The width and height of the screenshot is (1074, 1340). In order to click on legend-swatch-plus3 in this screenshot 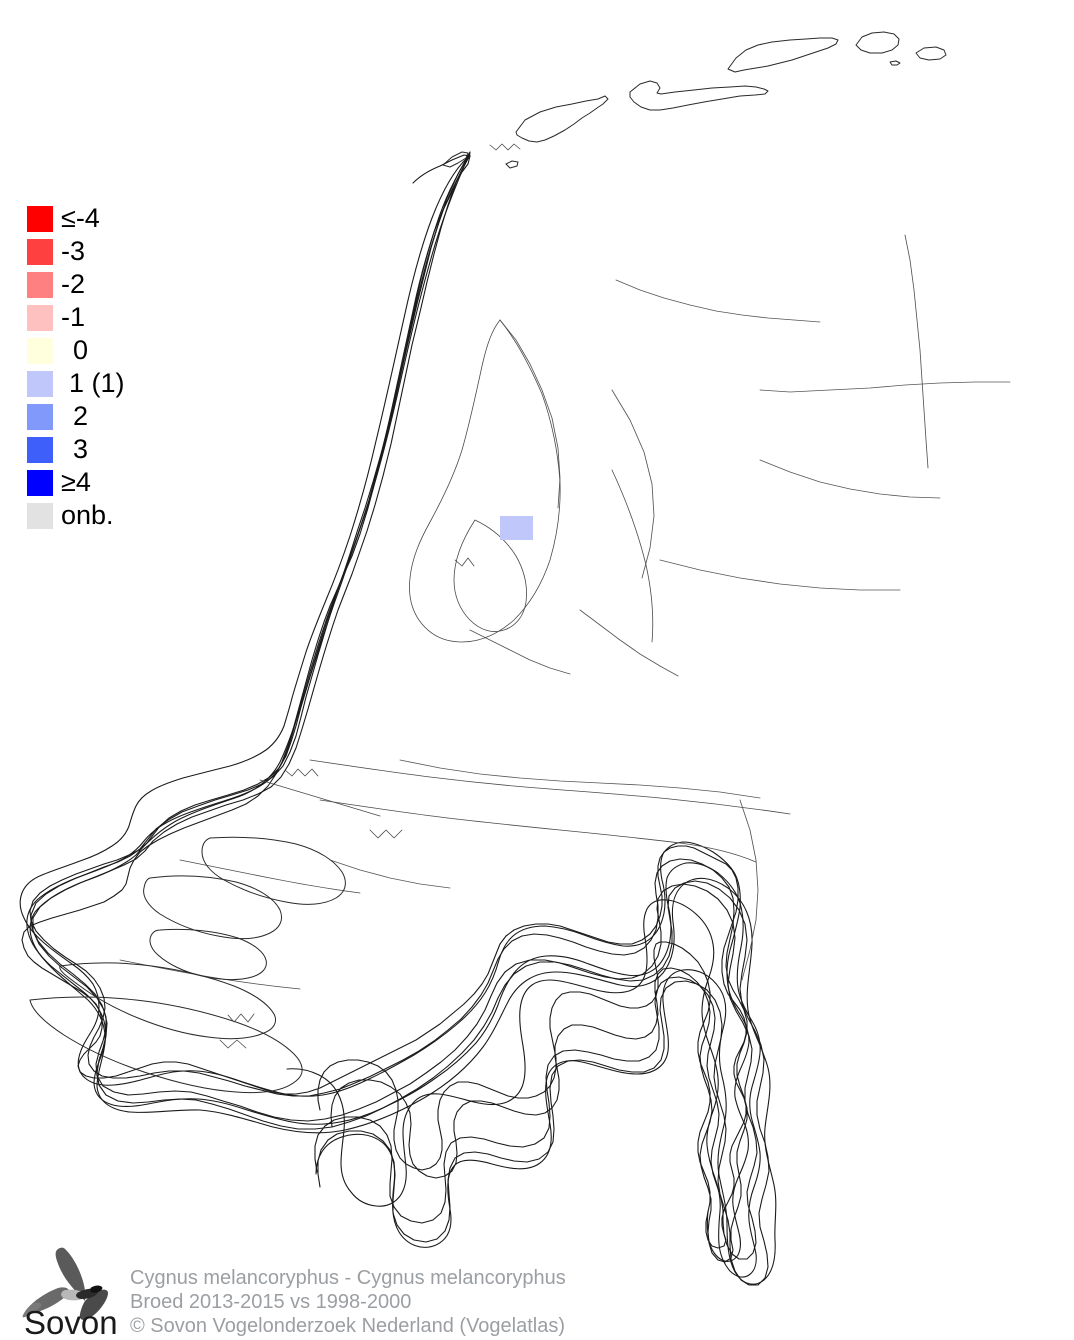, I will do `click(40, 449)`.